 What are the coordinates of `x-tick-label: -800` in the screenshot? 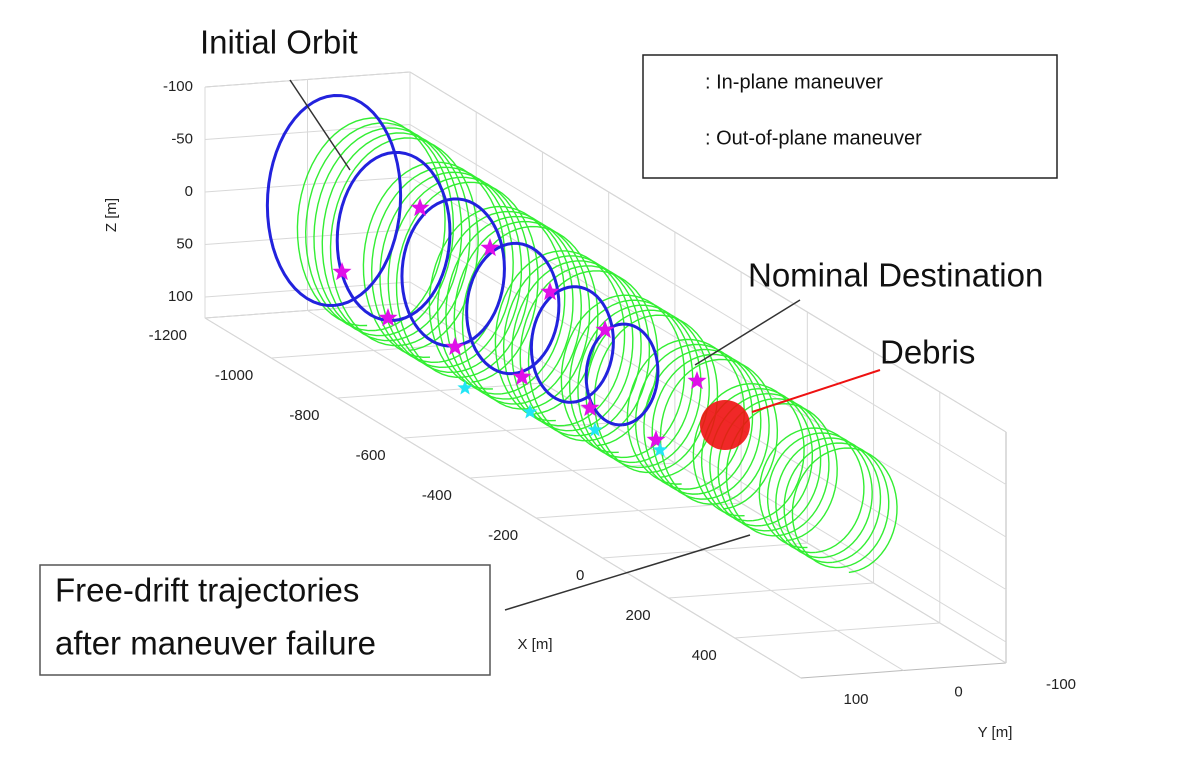 It's located at (304, 415).